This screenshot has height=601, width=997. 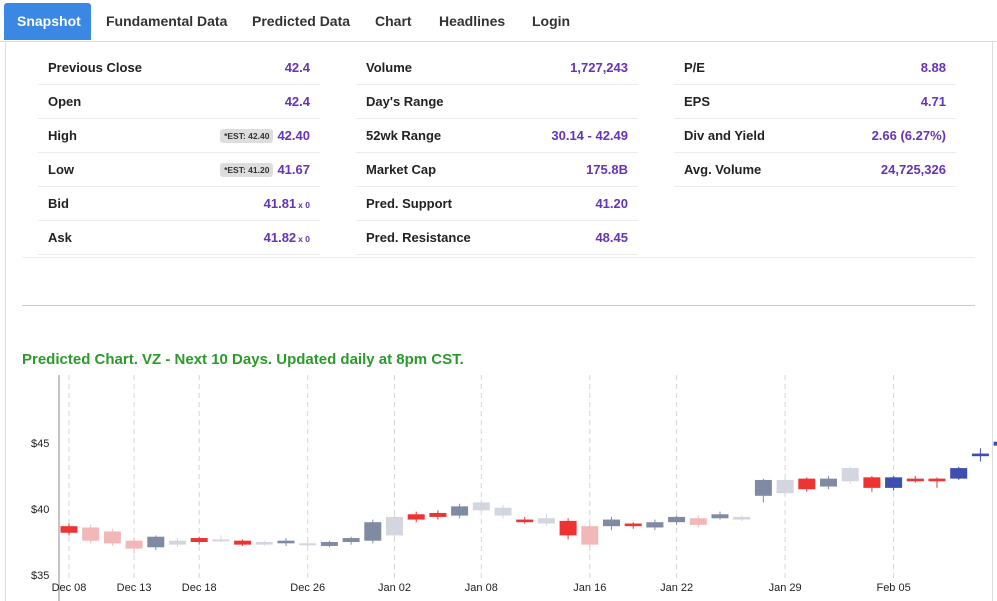 What do you see at coordinates (497, 170) in the screenshot?
I see `stat-market-cap: Market Cap 175.8B` at bounding box center [497, 170].